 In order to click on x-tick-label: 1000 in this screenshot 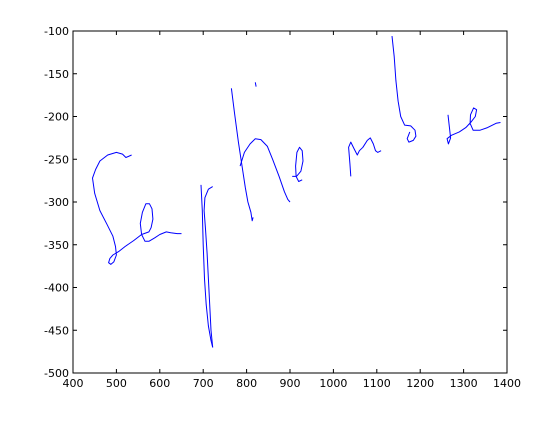, I will do `click(333, 383)`.